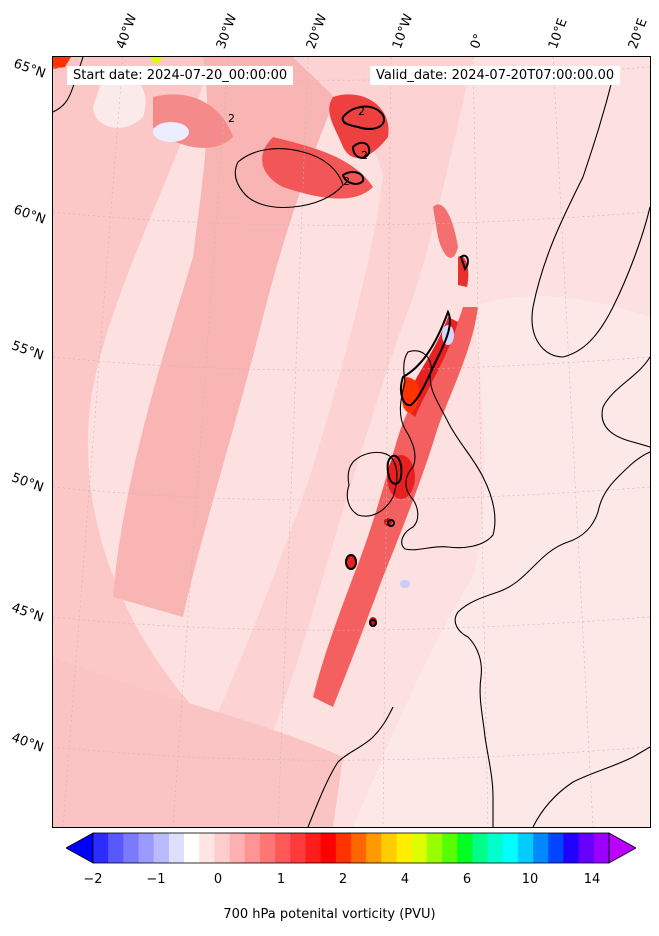 This screenshot has width=659, height=936. Describe the element at coordinates (127, 31) in the screenshot. I see `lon-label: 40°W` at that location.